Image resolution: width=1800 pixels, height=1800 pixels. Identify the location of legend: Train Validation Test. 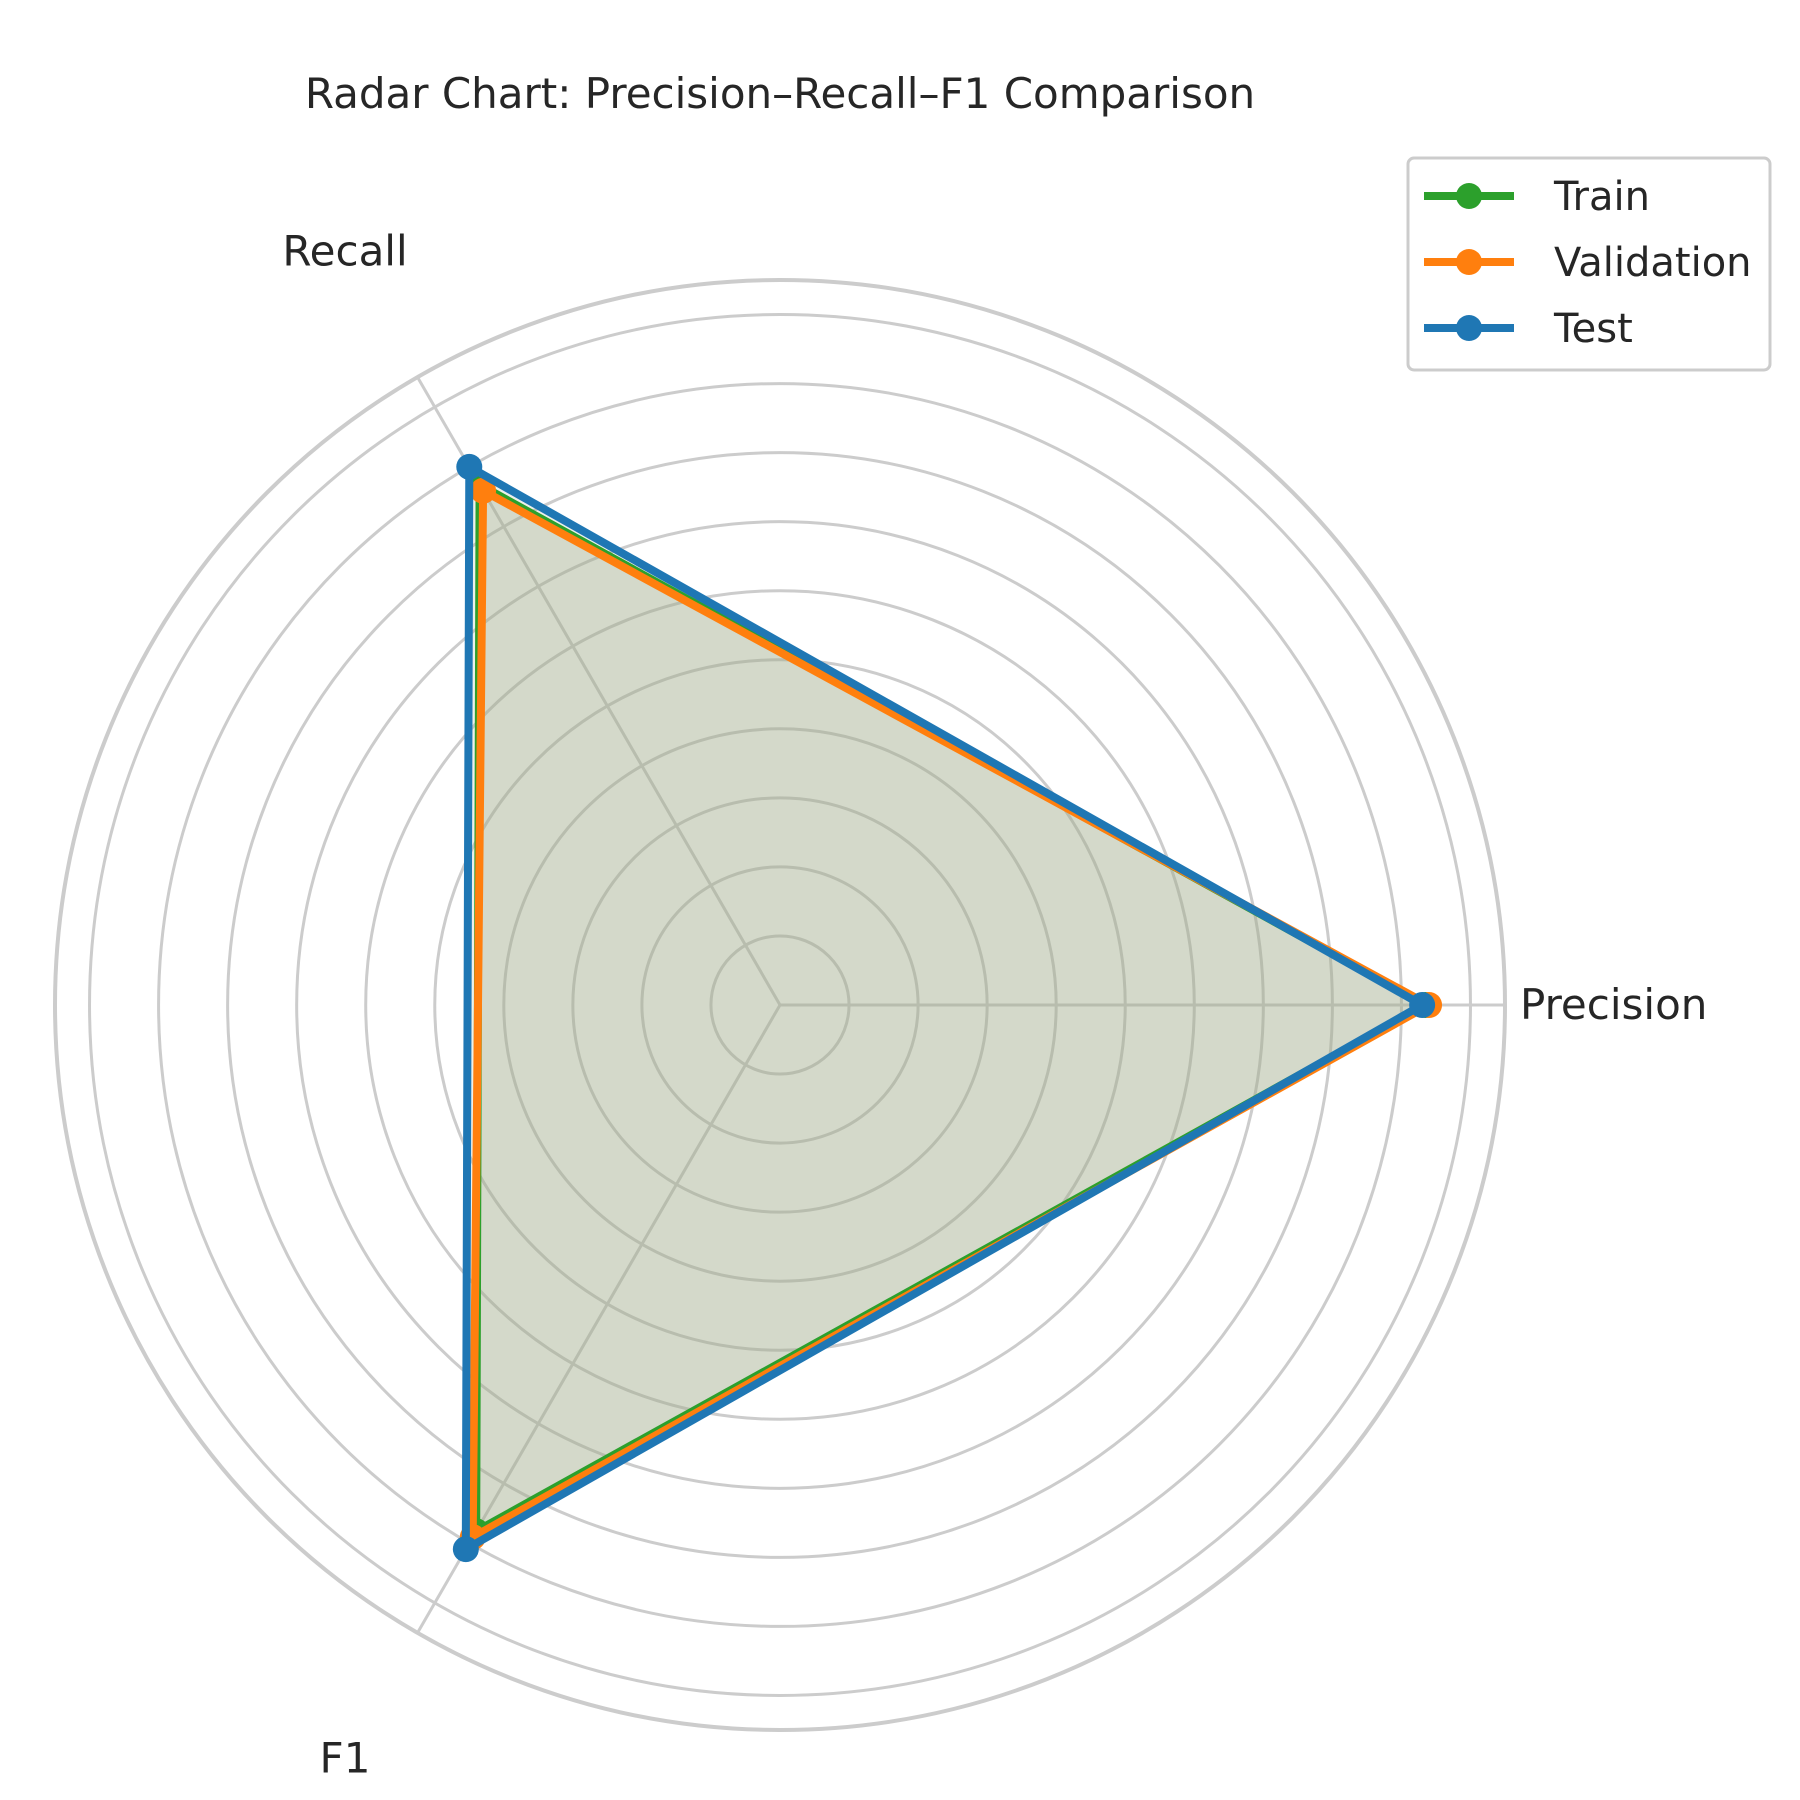
(1589, 264).